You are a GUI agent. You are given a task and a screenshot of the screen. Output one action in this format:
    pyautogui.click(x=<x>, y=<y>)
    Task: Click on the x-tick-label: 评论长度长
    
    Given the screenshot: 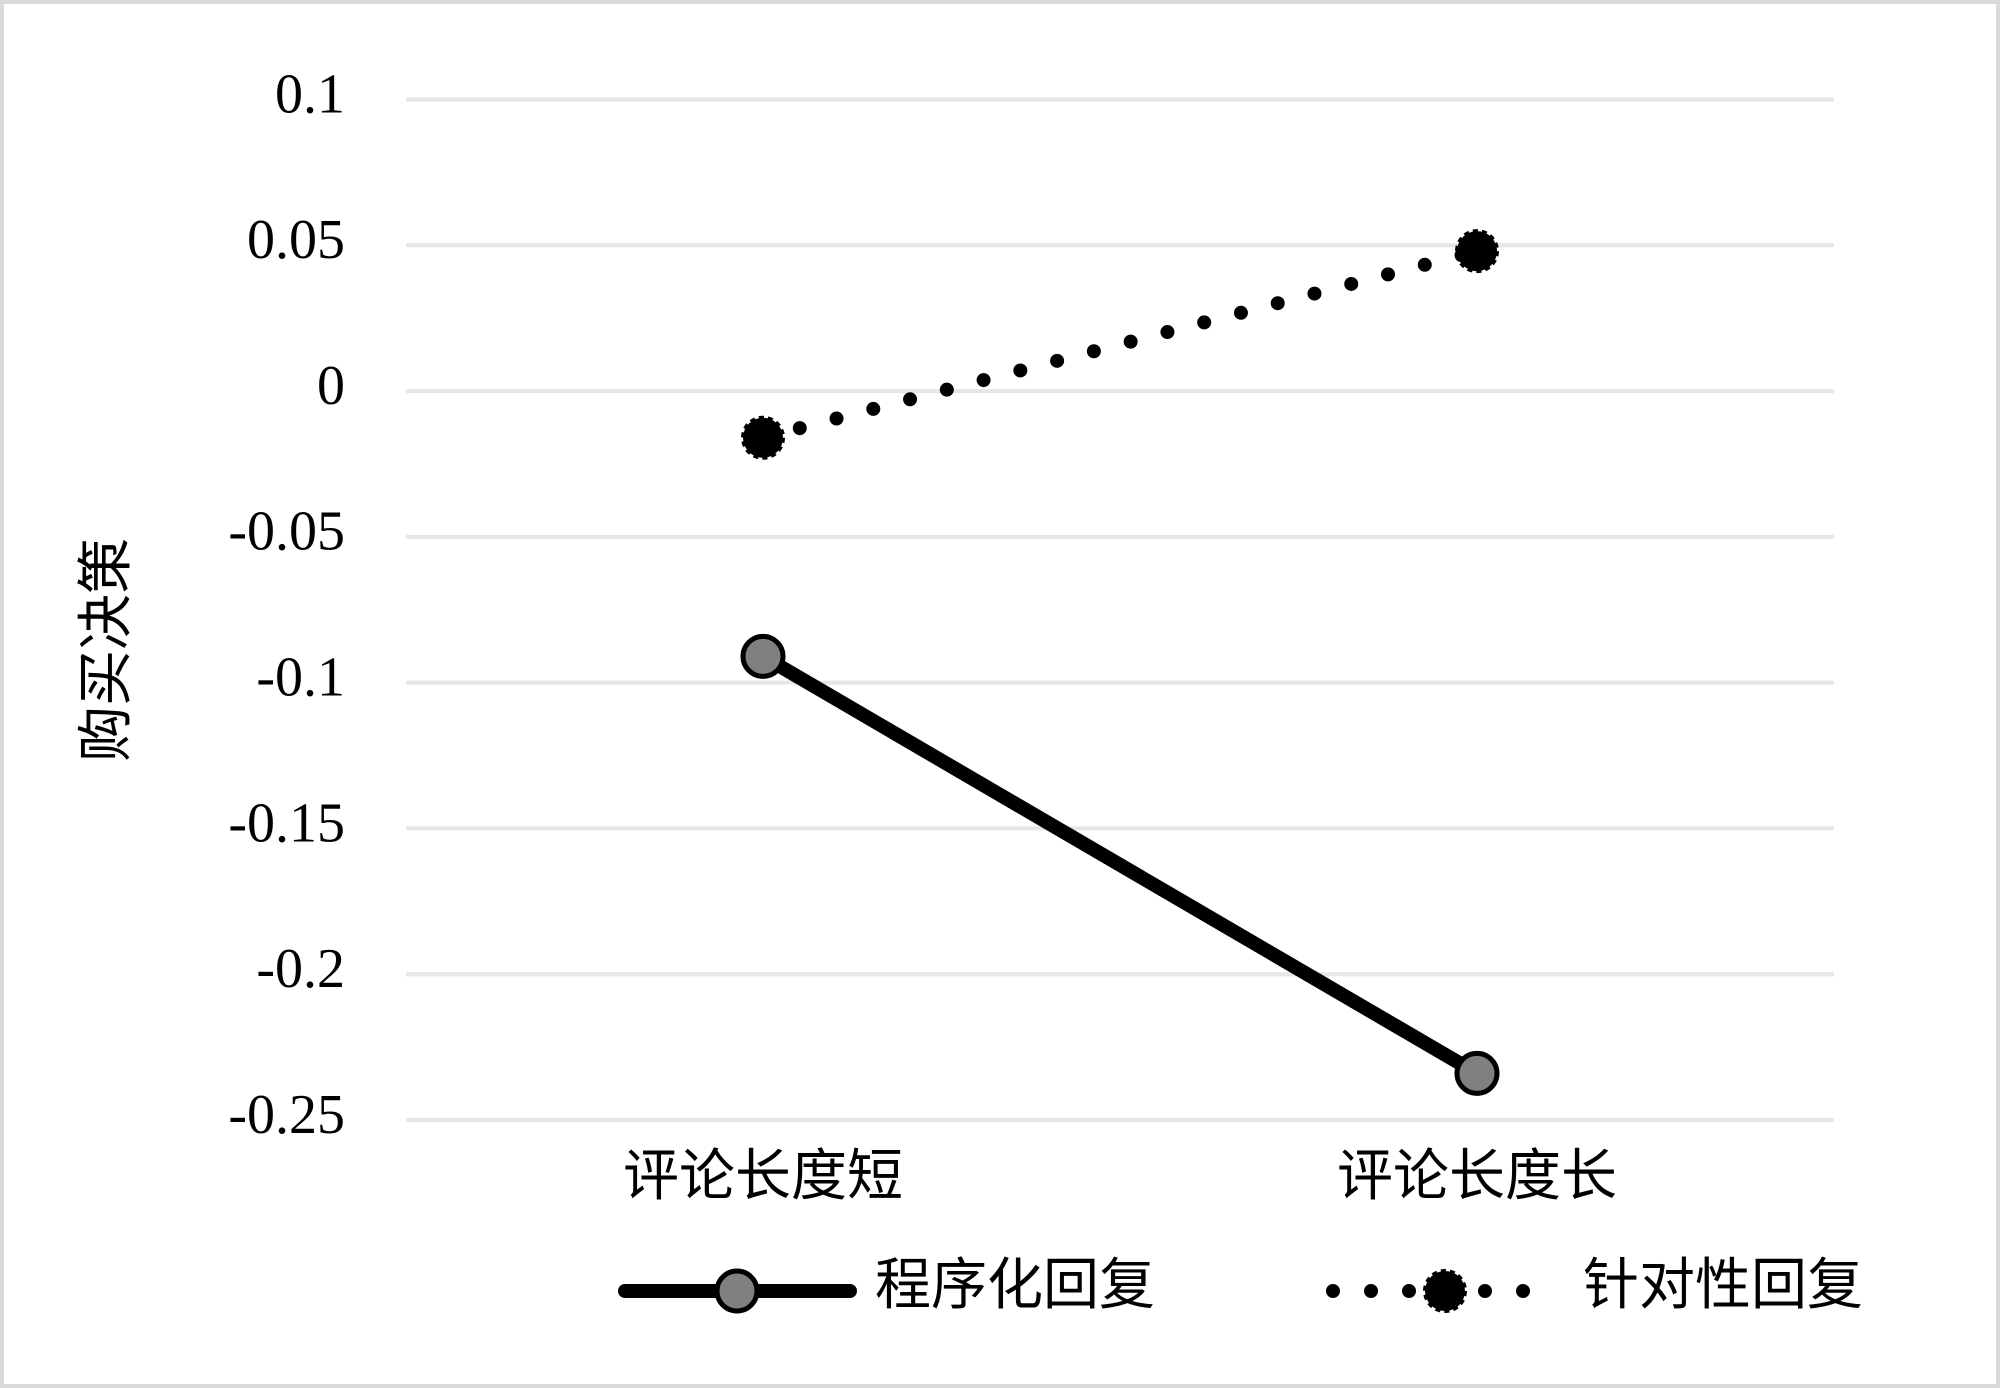 What is the action you would take?
    pyautogui.click(x=1477, y=1177)
    